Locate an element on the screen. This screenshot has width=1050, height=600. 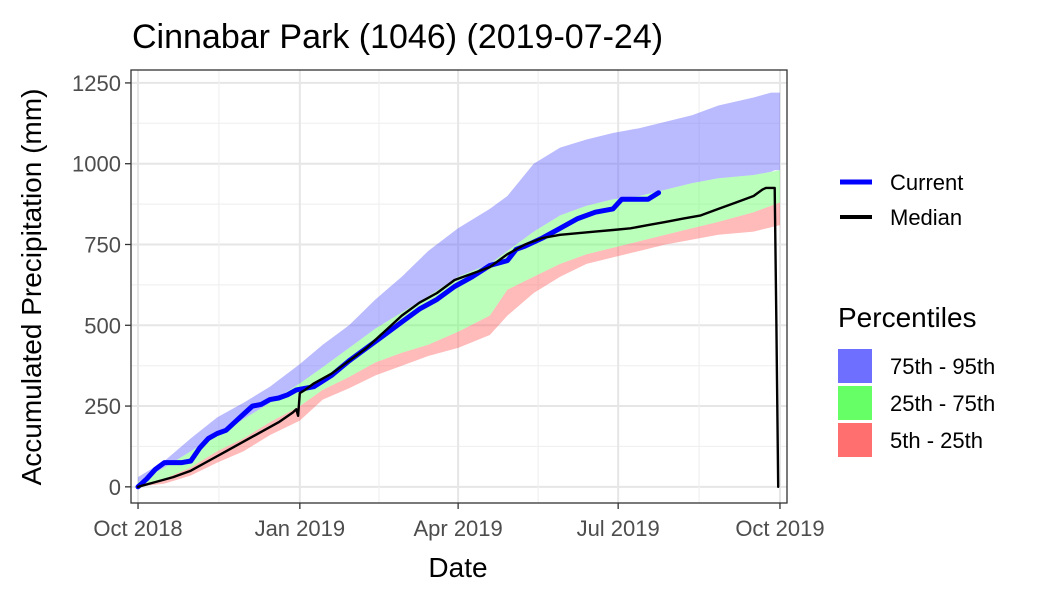
x-axis-title: Date is located at coordinates (457, 567).